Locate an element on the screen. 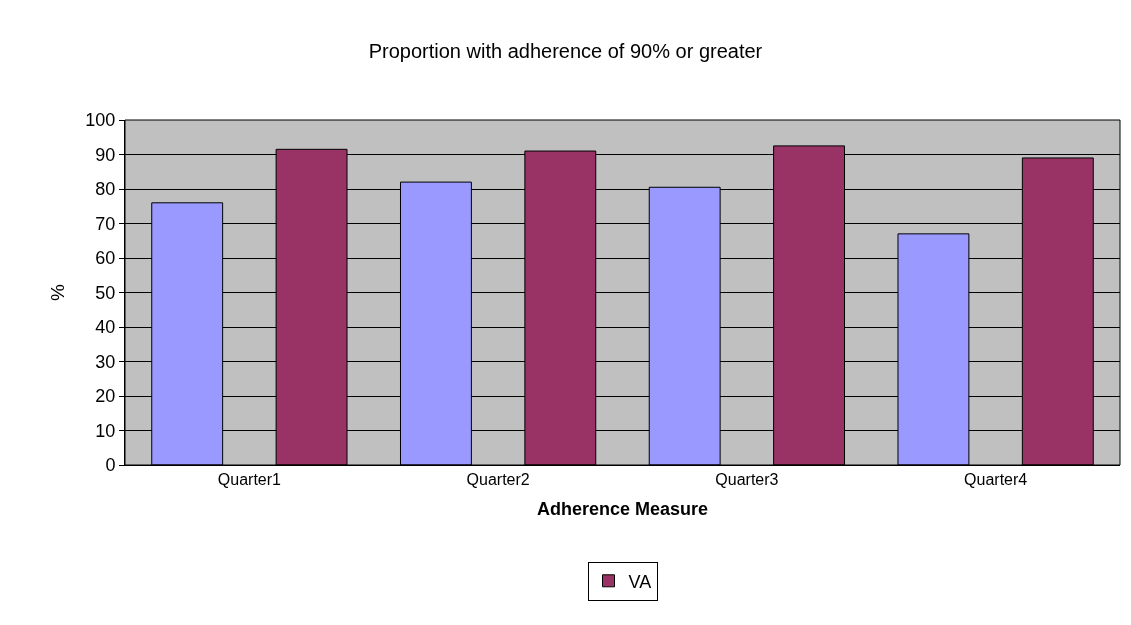 Image resolution: width=1131 pixels, height=625 pixels. x-axis-title: Adherence Measure is located at coordinates (622, 509).